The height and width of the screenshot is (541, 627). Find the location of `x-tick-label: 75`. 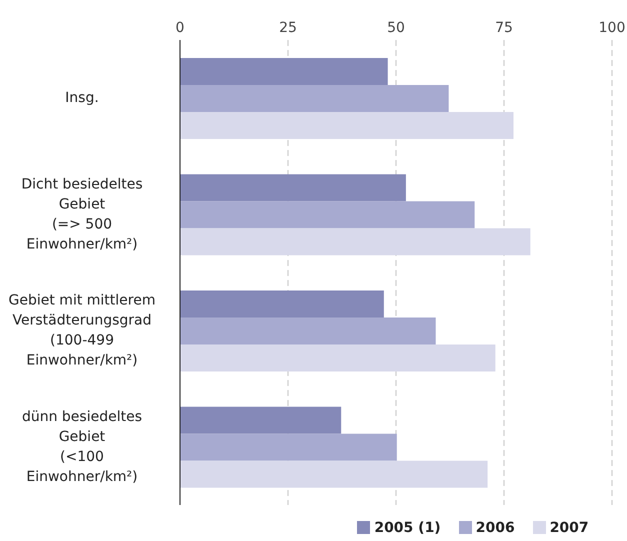

x-tick-label: 75 is located at coordinates (504, 28).